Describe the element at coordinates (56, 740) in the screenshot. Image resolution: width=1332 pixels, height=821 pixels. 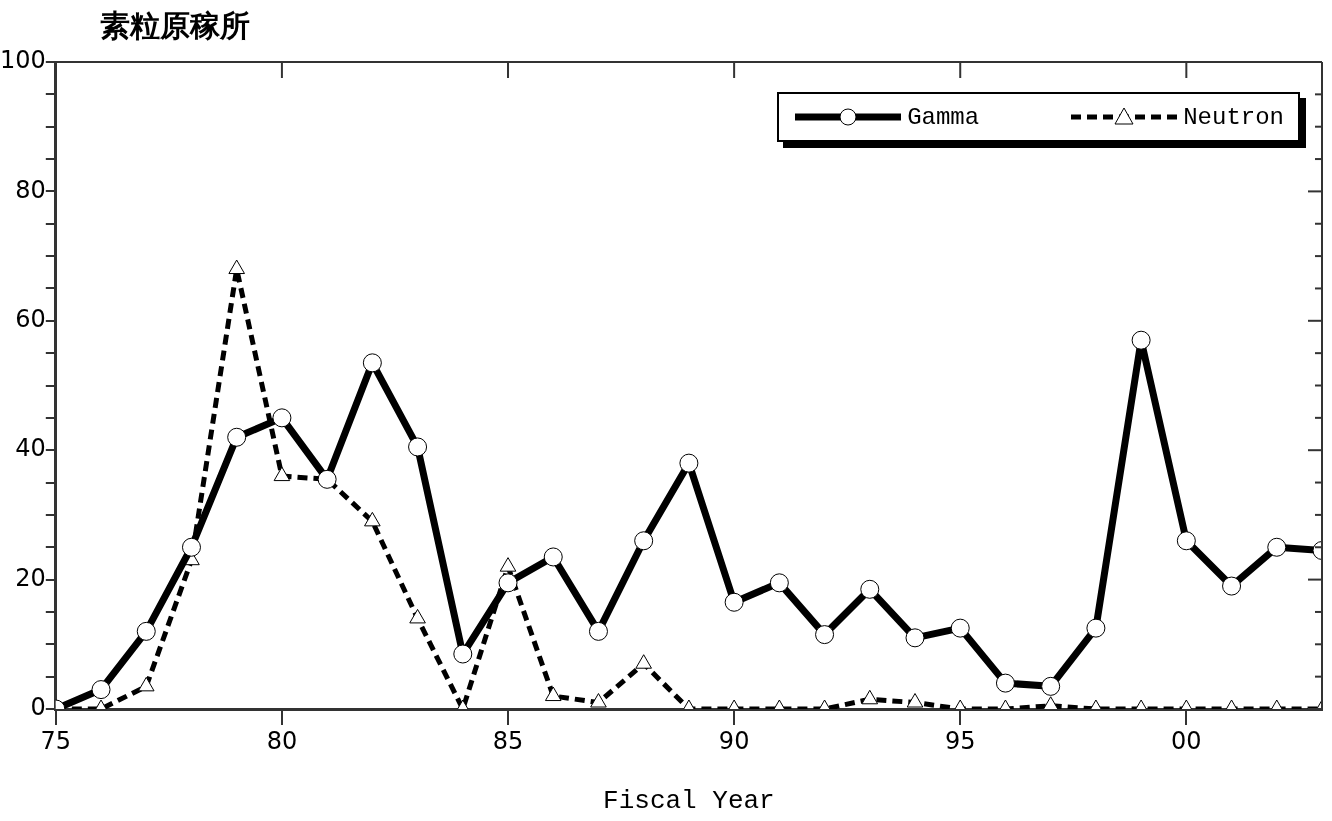
I see `x-tick-label: 75` at that location.